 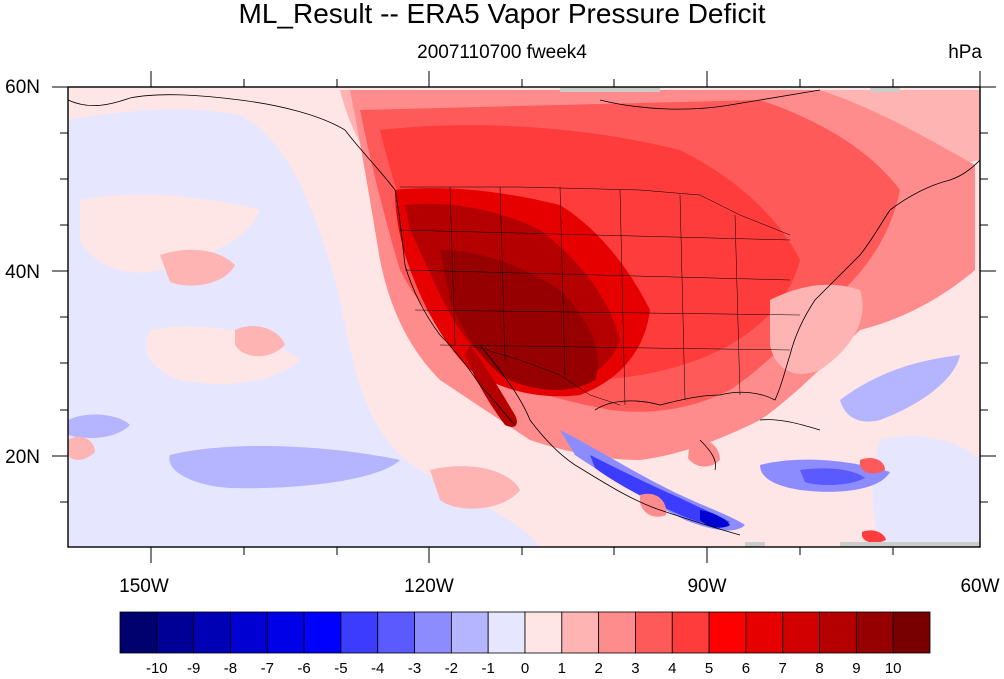 I want to click on colorbar-tick-label: -6, so click(x=303, y=668).